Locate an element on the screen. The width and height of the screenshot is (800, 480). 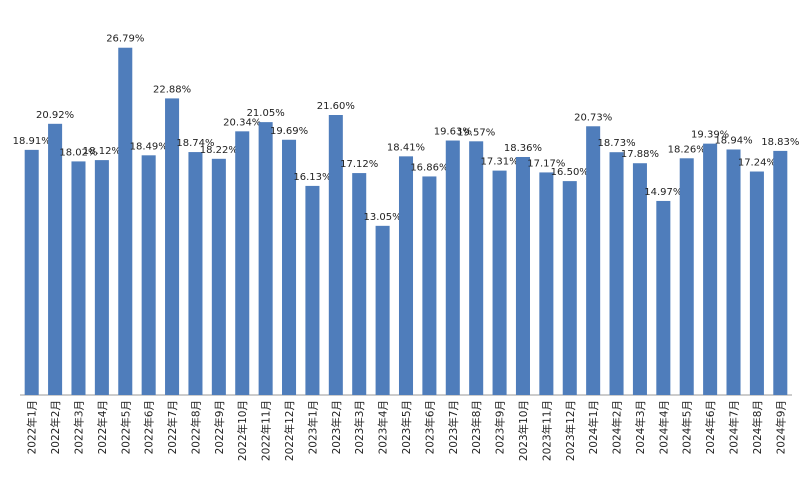
x-tick-label: 2024年3月 is located at coordinates (640, 427).